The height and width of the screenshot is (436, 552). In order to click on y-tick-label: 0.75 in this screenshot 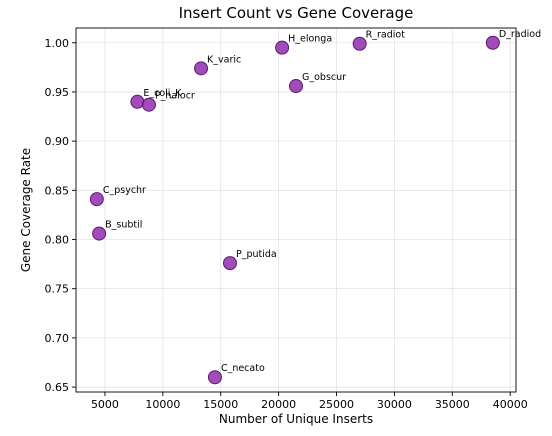, I will do `click(57, 289)`.